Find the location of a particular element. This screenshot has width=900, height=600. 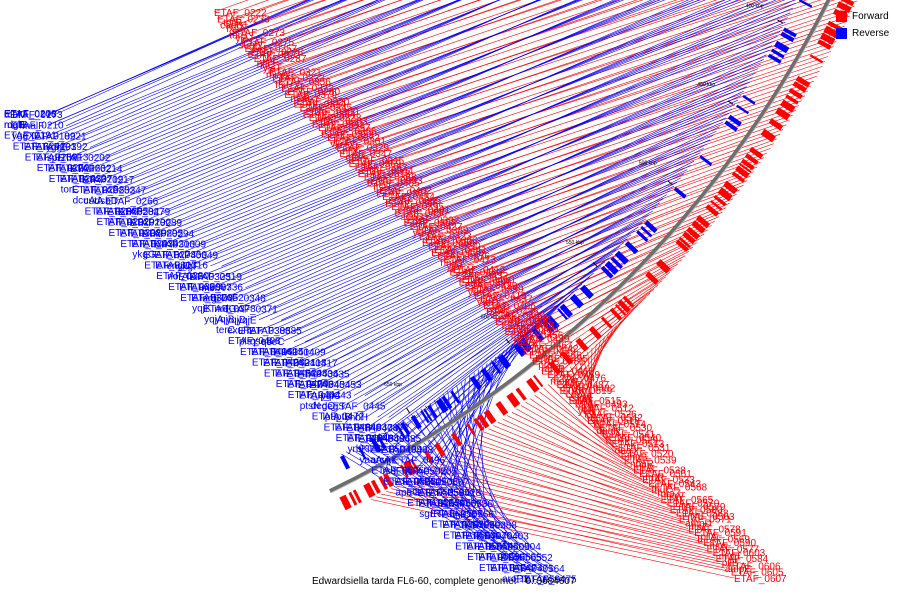

forward-gene-label: ETAF_0605 is located at coordinates (757, 573).